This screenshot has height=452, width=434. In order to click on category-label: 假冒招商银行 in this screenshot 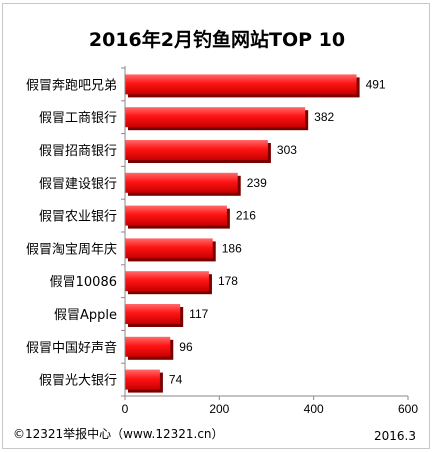, I will do `click(78, 151)`.